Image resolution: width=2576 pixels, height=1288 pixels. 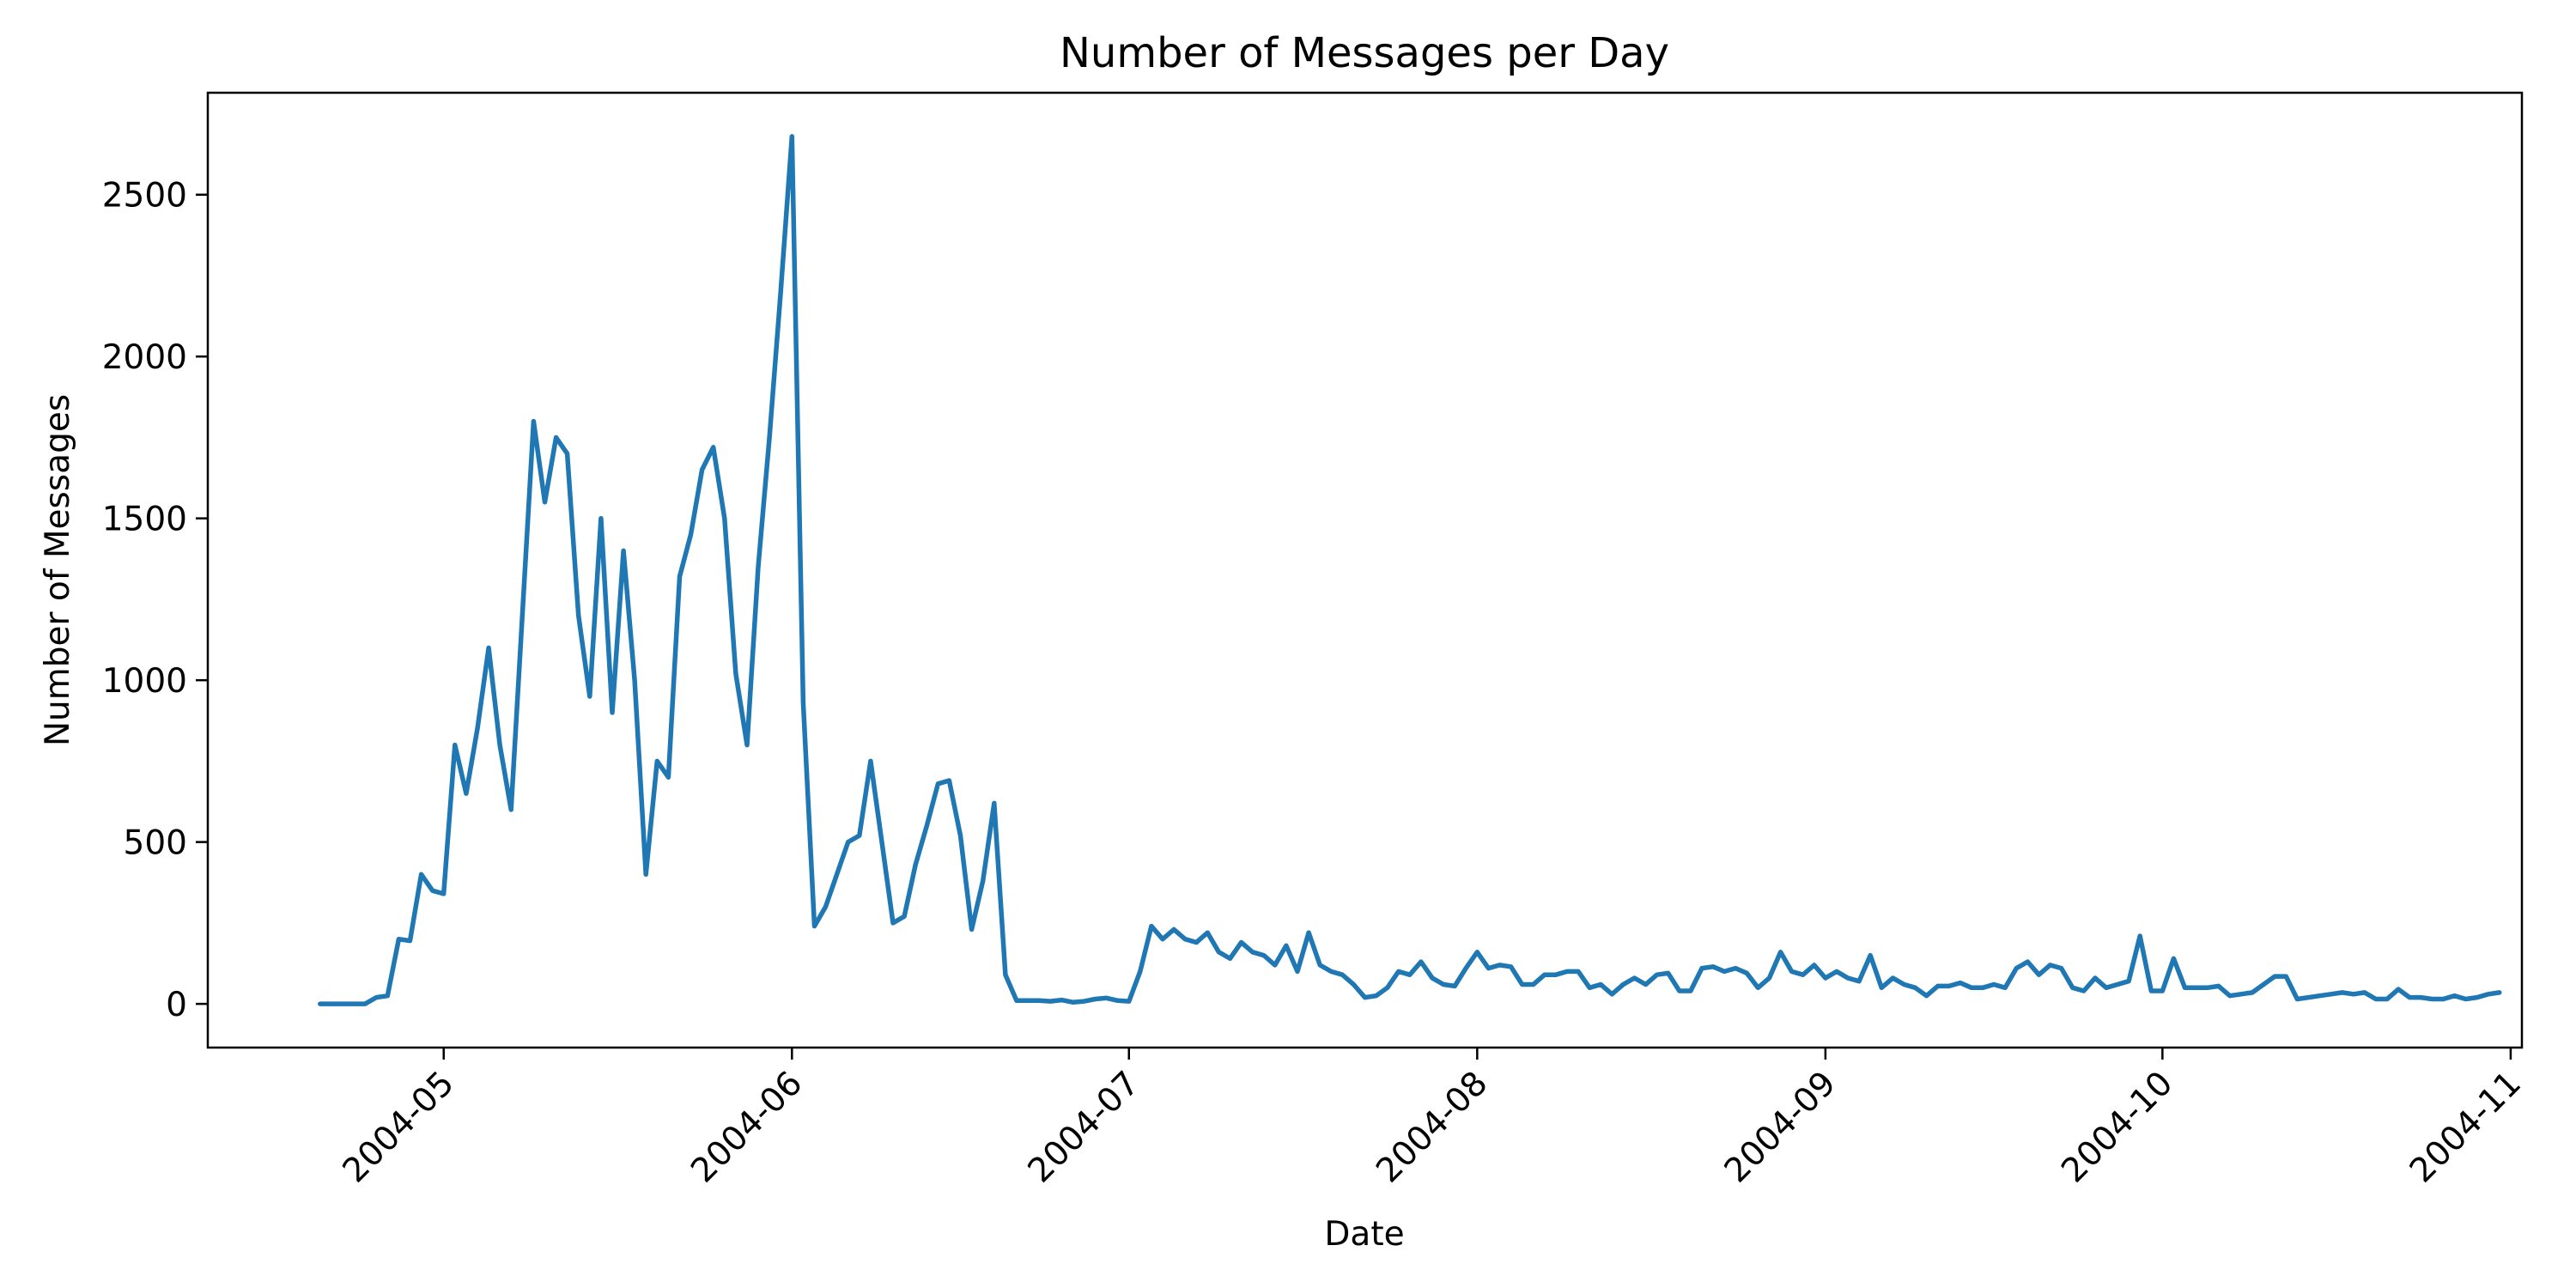 What do you see at coordinates (155, 843) in the screenshot?
I see `y-tick-label: 500` at bounding box center [155, 843].